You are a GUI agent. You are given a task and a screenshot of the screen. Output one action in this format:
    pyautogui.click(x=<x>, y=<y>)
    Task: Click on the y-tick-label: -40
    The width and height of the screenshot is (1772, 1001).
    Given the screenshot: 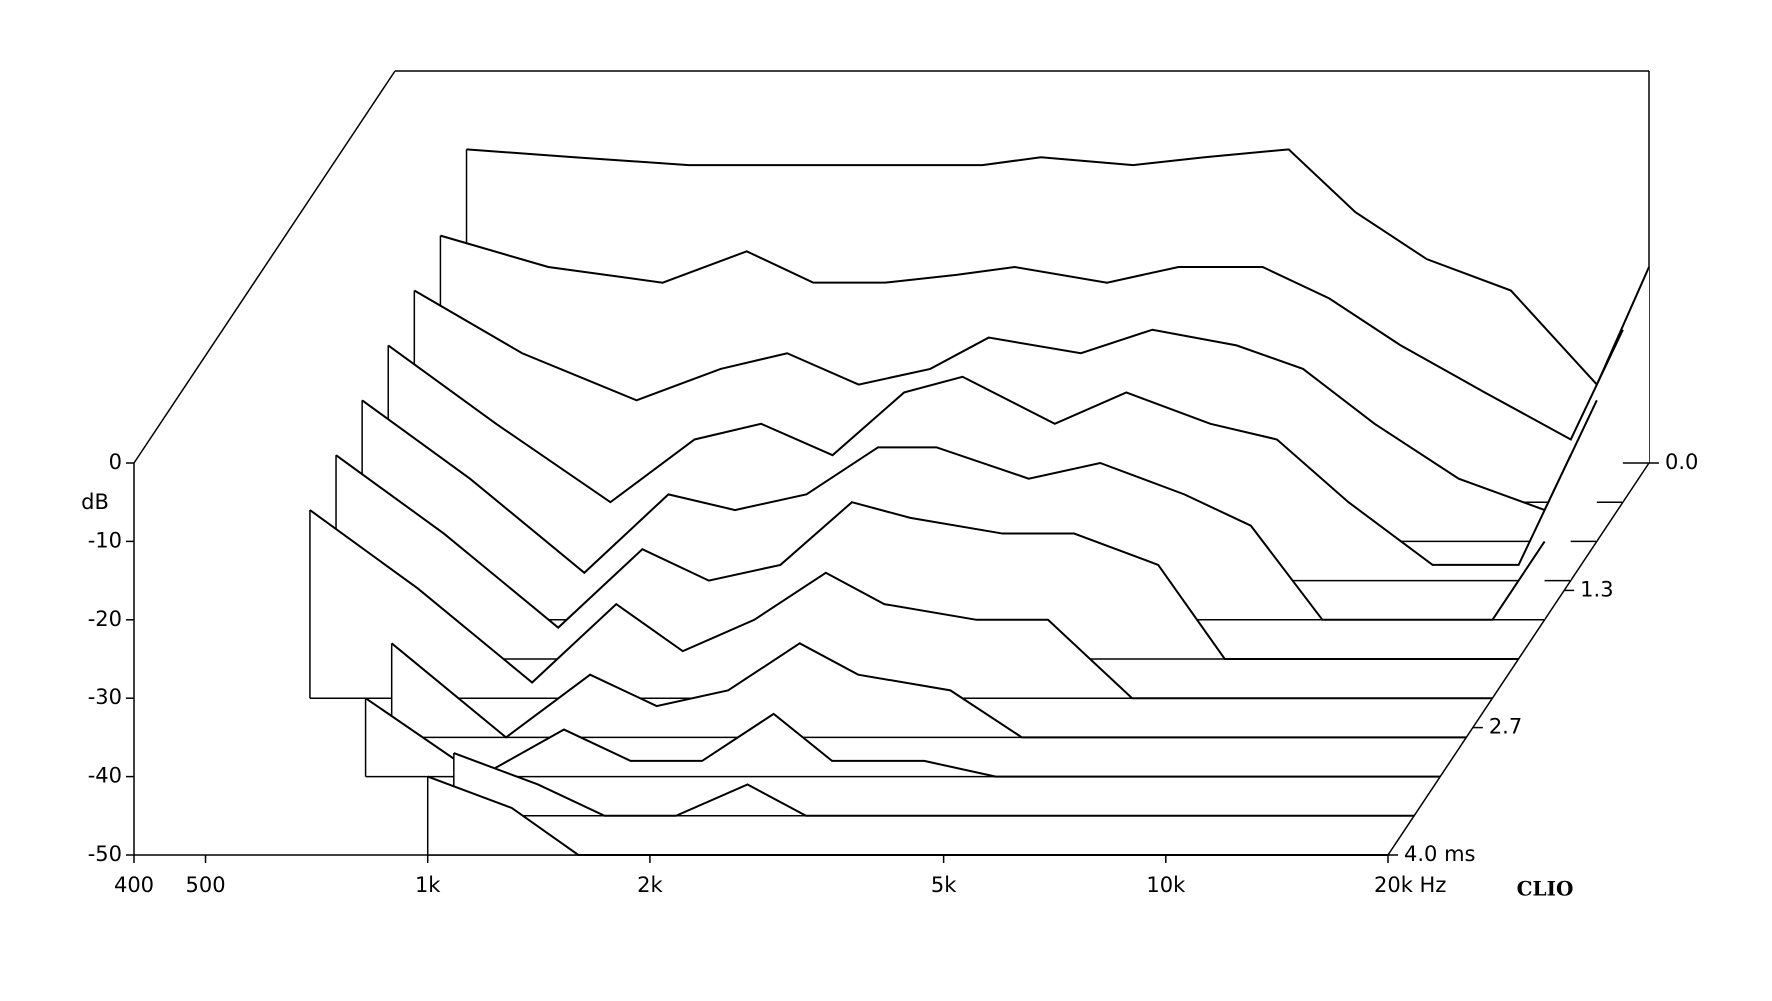 What is the action you would take?
    pyautogui.click(x=105, y=776)
    